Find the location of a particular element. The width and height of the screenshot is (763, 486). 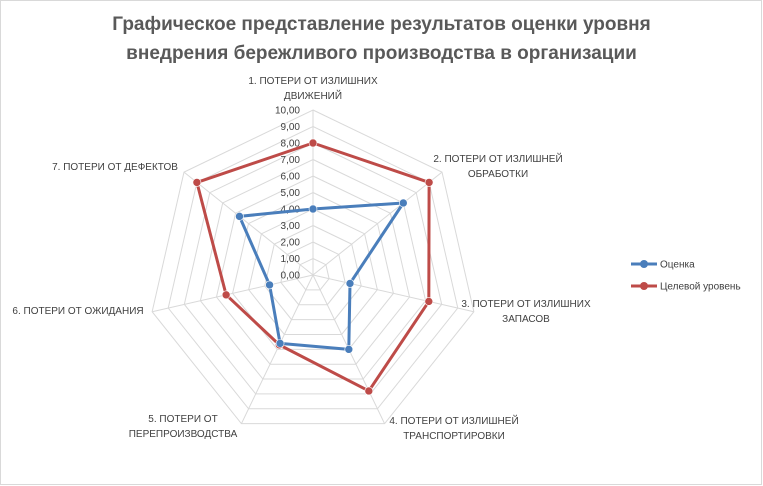

legend-label: Оценка is located at coordinates (677, 265).